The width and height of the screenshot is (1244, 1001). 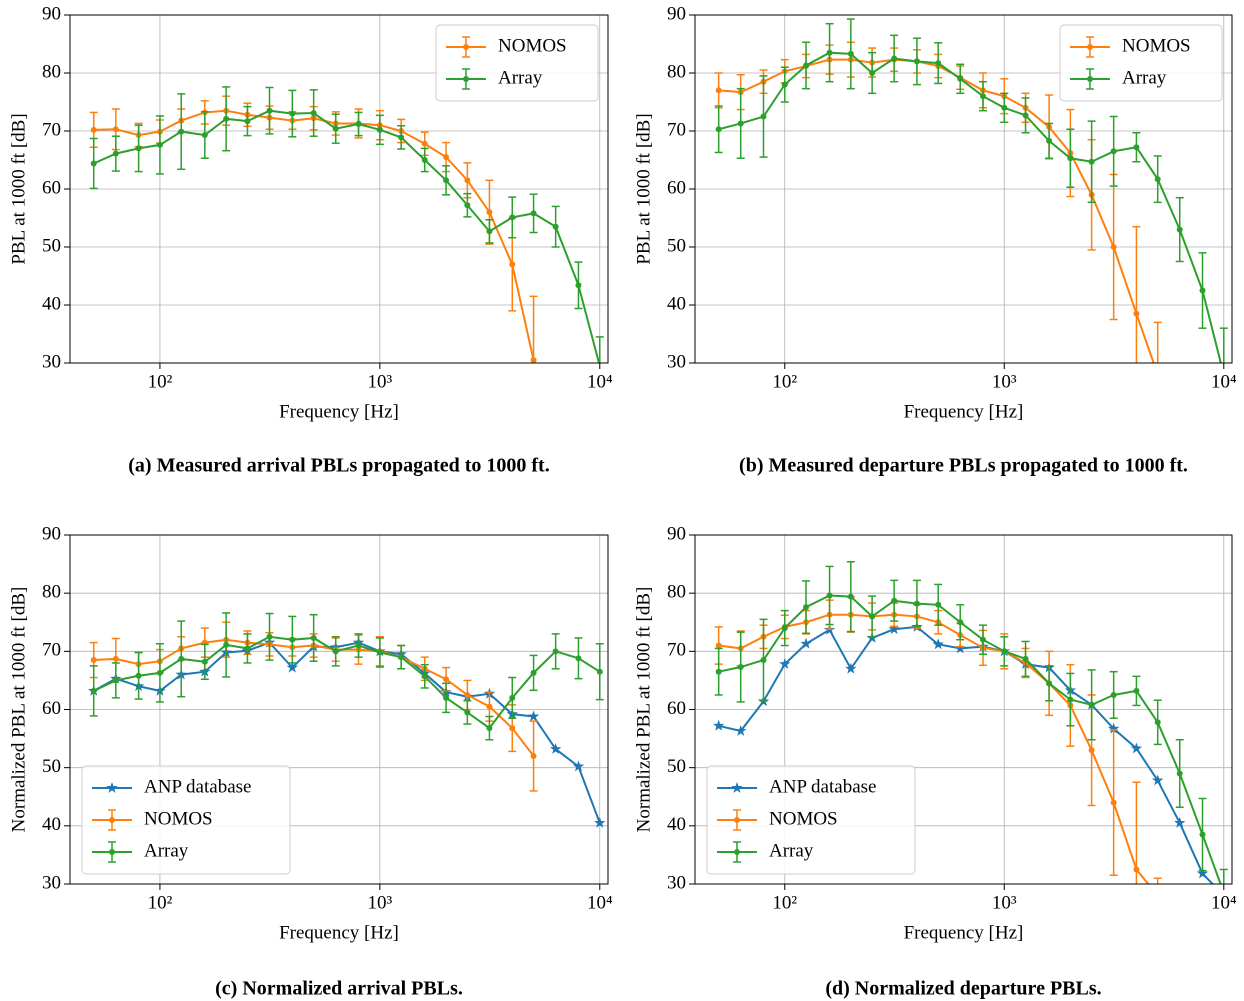 What do you see at coordinates (178, 818) in the screenshot?
I see `legend-label: NOMOS` at bounding box center [178, 818].